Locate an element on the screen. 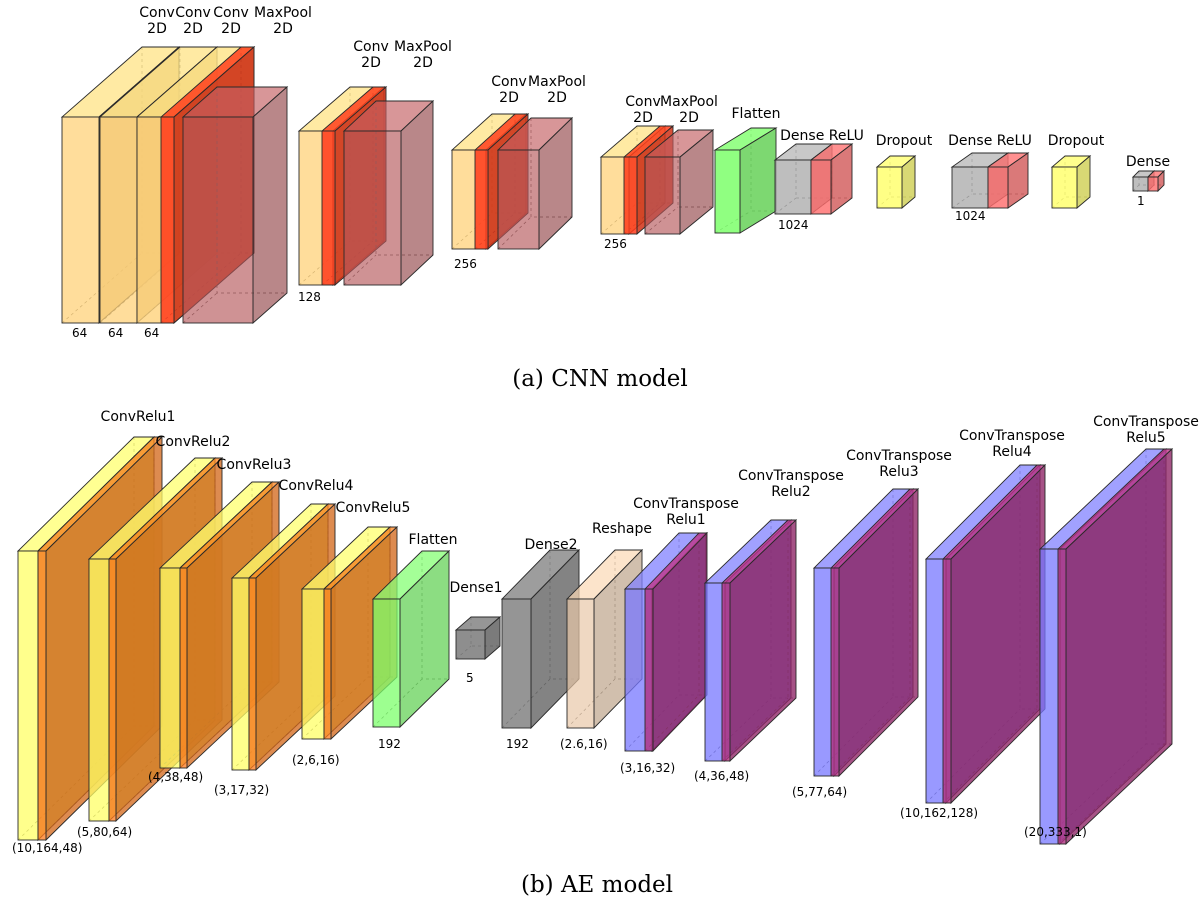  cnn-dim-1: 64 is located at coordinates (79, 333).